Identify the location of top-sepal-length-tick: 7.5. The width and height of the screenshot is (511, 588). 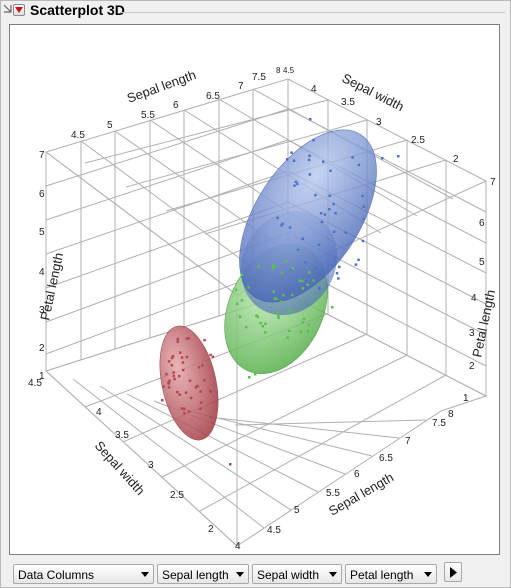
(259, 77).